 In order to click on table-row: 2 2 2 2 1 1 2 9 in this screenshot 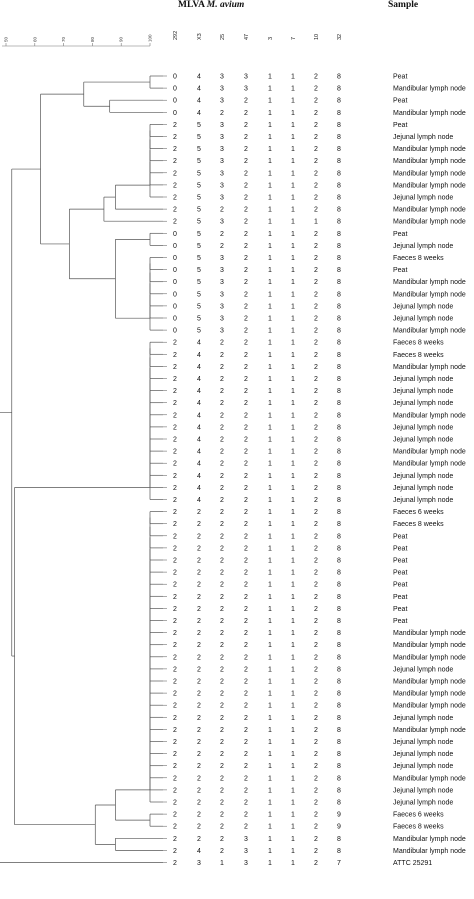, I will do `click(257, 827)`.